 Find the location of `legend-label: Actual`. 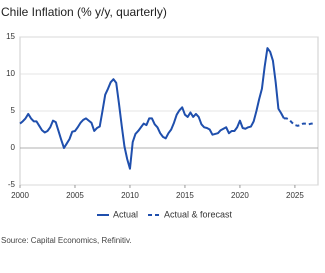

legend-label: Actual is located at coordinates (125, 214).